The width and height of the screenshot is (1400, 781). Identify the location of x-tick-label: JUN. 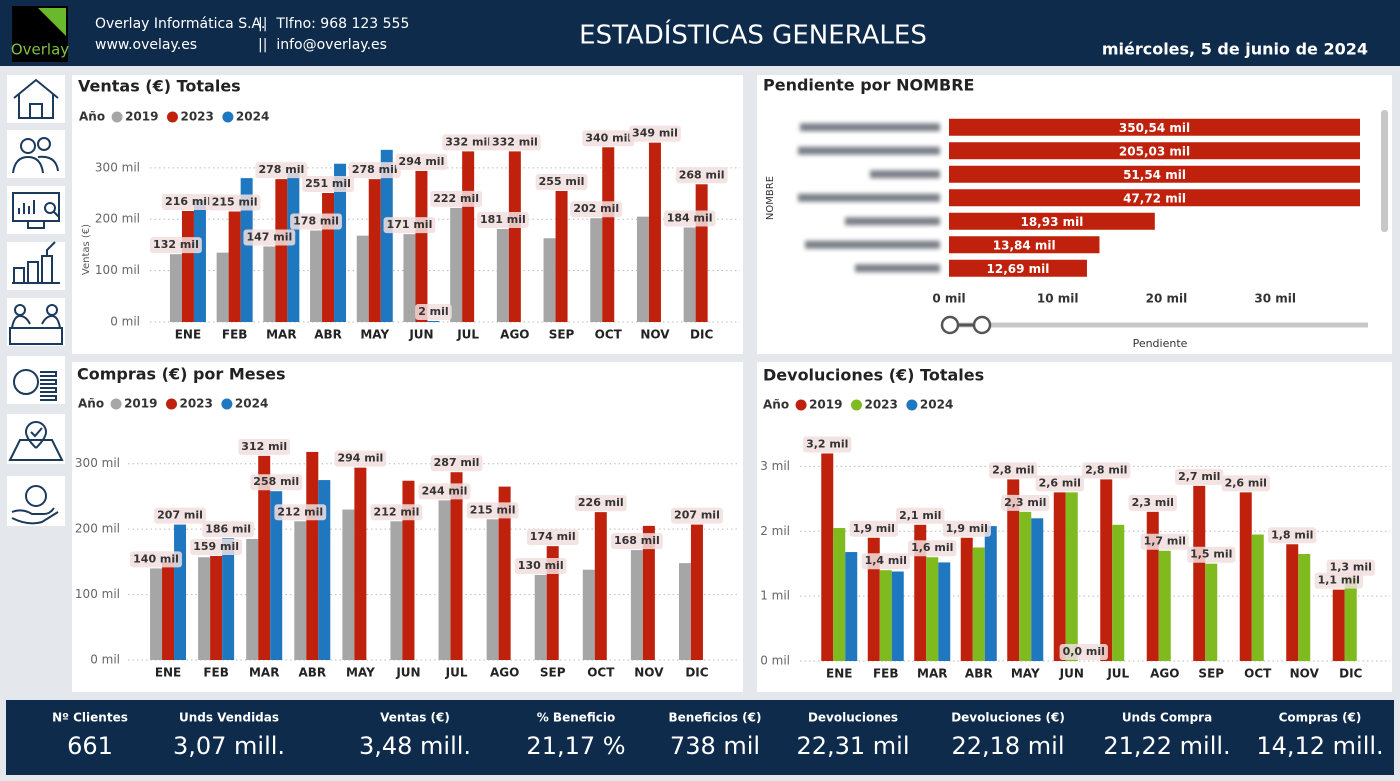
(1071, 674).